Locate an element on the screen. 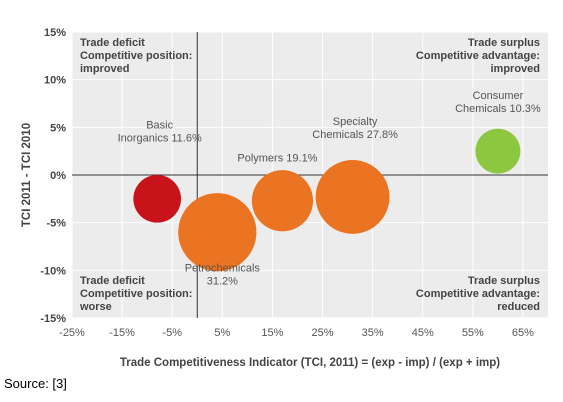 Image resolution: width=563 pixels, height=402 pixels. bubble-label: Basic is located at coordinates (159, 126).